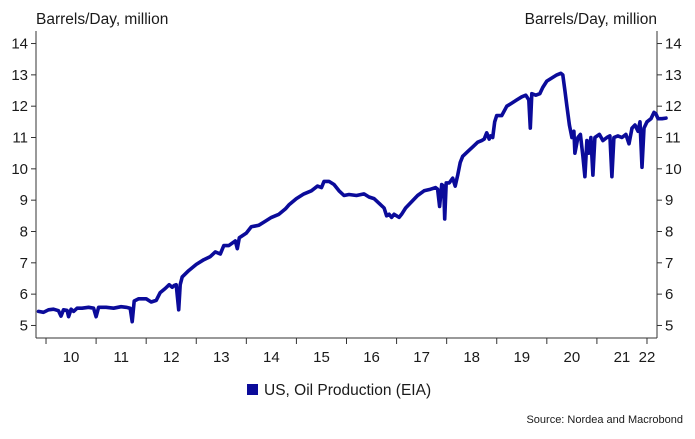 This screenshot has width=695, height=439. Describe the element at coordinates (24, 263) in the screenshot. I see `left-tick-label: 7` at that location.